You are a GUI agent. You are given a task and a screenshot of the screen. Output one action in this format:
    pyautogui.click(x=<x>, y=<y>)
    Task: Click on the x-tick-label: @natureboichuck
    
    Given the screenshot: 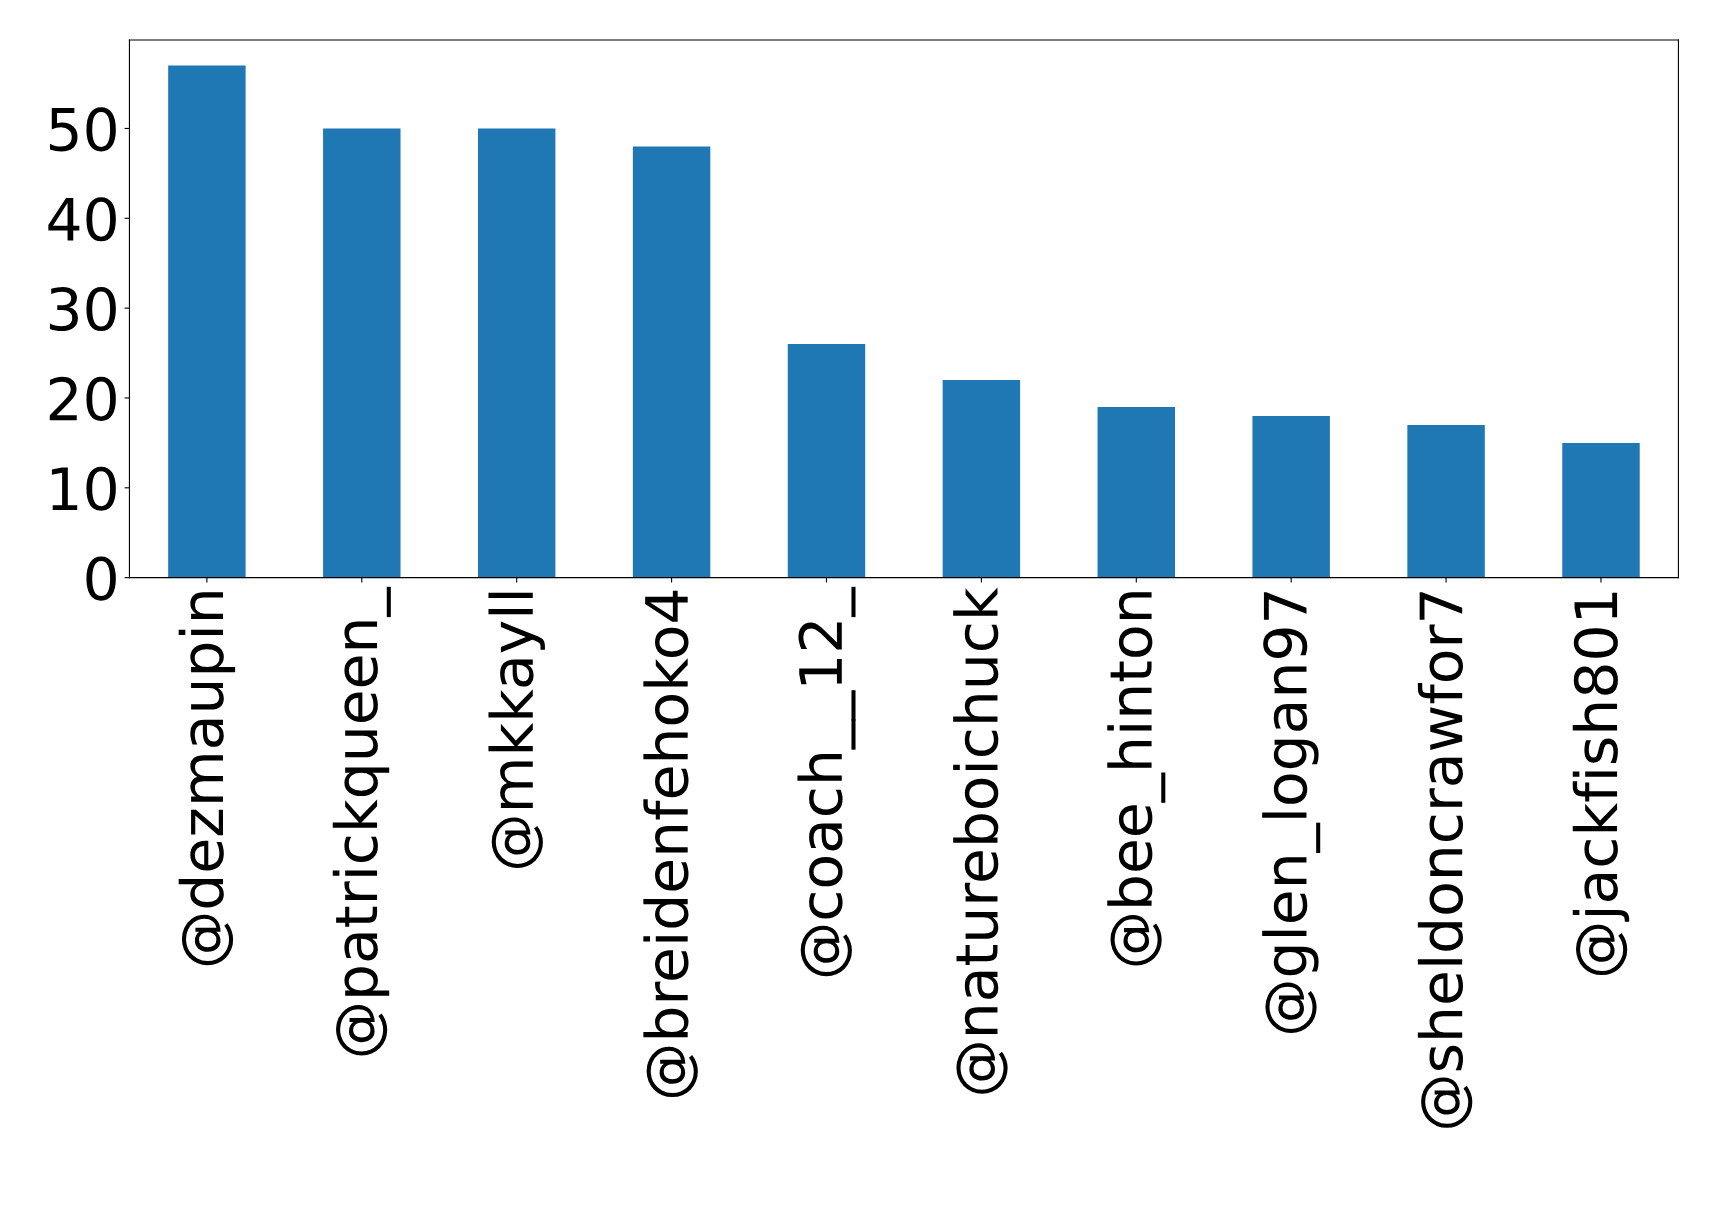 What is the action you would take?
    pyautogui.click(x=980, y=840)
    